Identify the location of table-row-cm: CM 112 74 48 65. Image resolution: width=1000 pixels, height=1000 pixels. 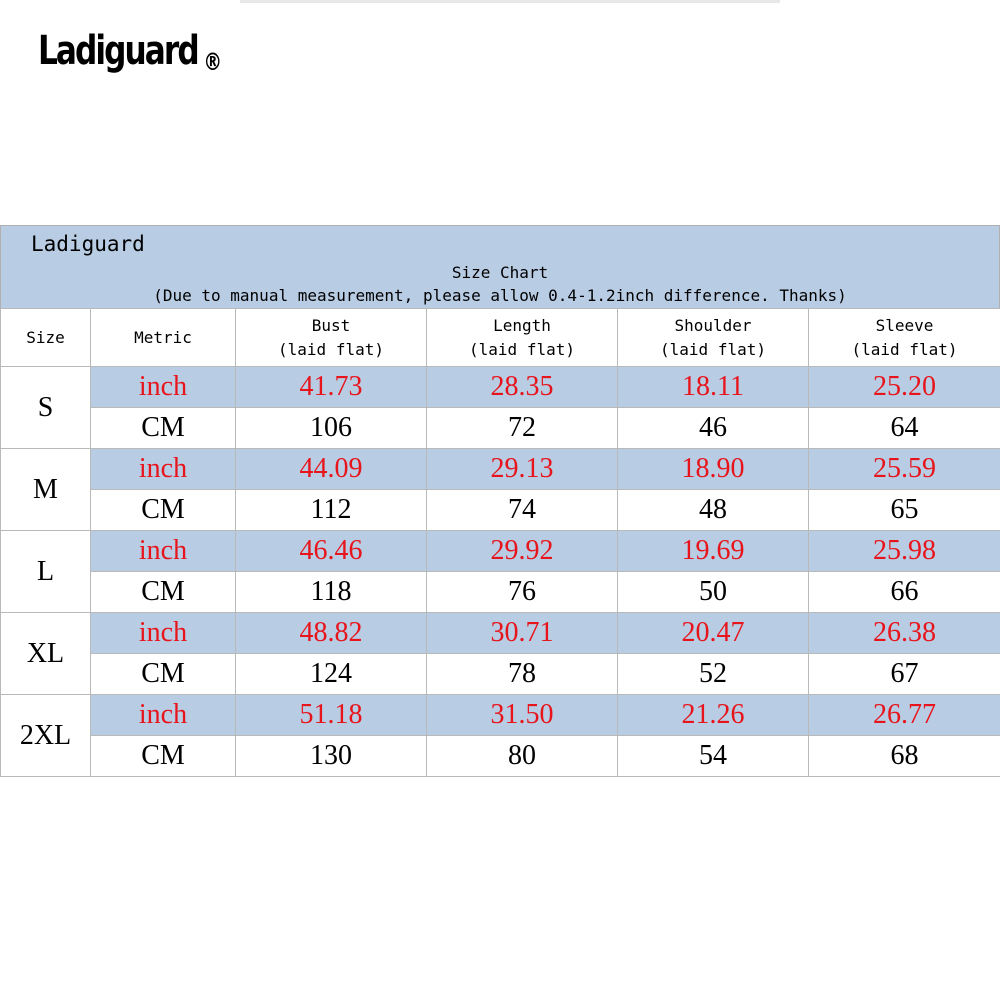
(500, 510).